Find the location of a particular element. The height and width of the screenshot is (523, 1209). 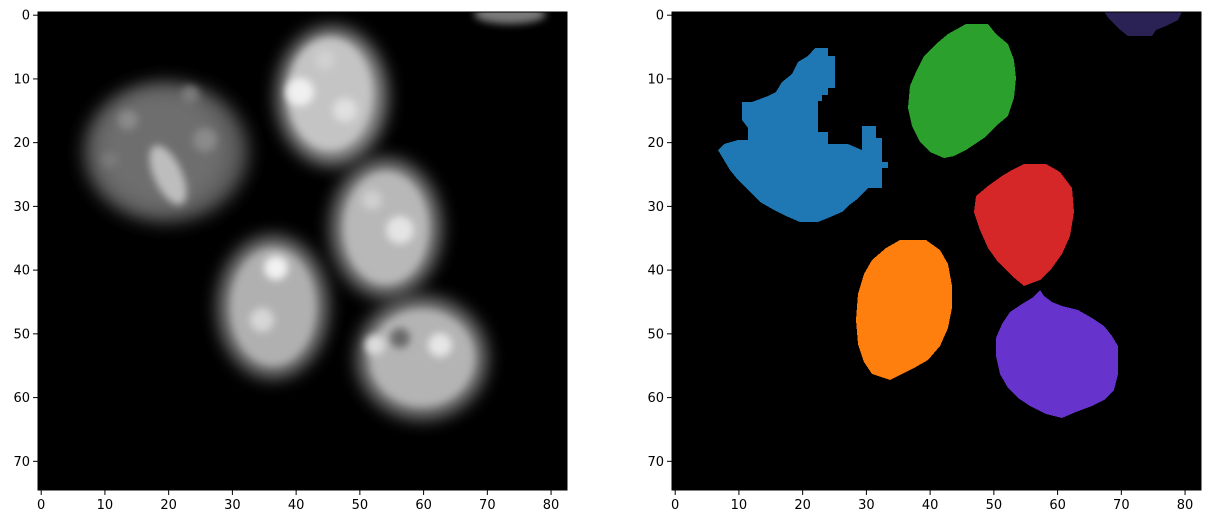

raw-image-y-tick-label: 50 is located at coordinates (21, 334).